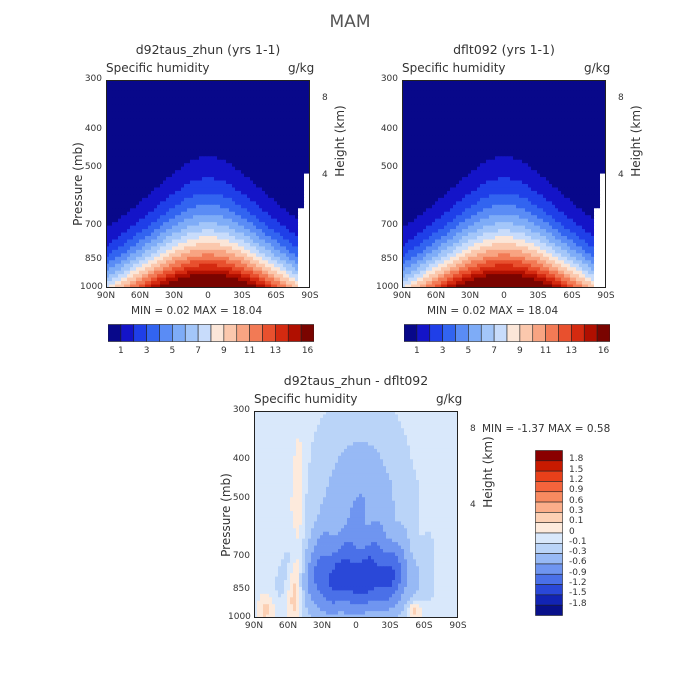  What do you see at coordinates (576, 500) in the screenshot?
I see `colorbar-label: 0.6` at bounding box center [576, 500].